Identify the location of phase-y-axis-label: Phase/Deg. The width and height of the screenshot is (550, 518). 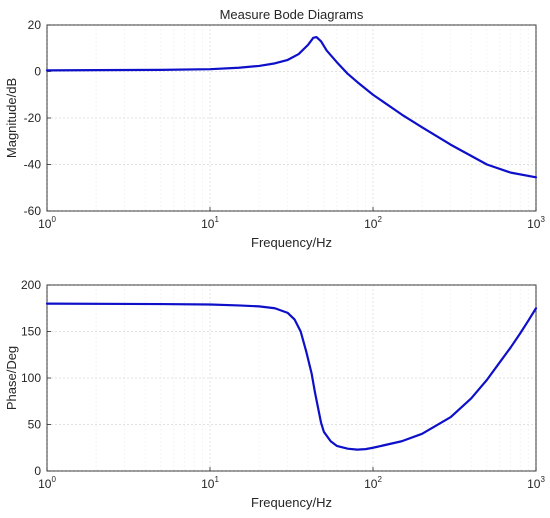
(11, 378).